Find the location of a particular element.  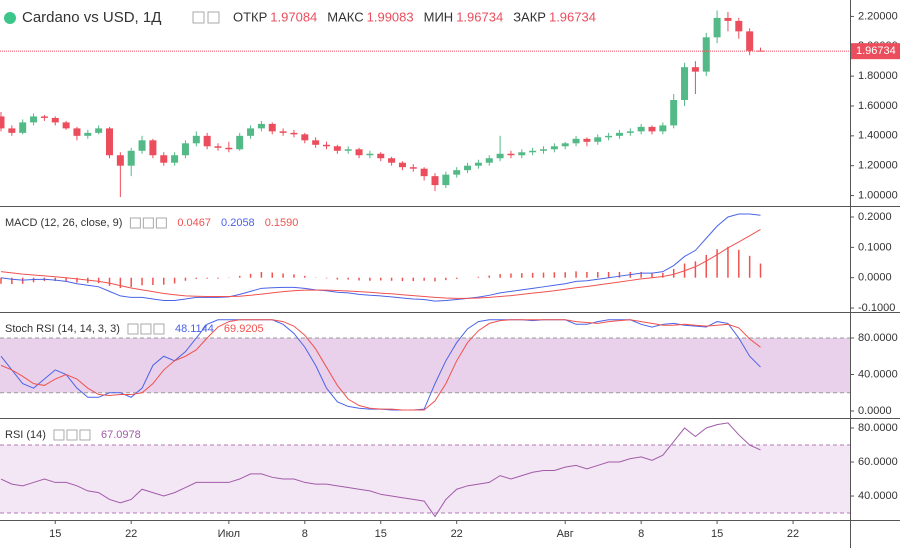

indicator-title: RSI (14) is located at coordinates (25, 435).